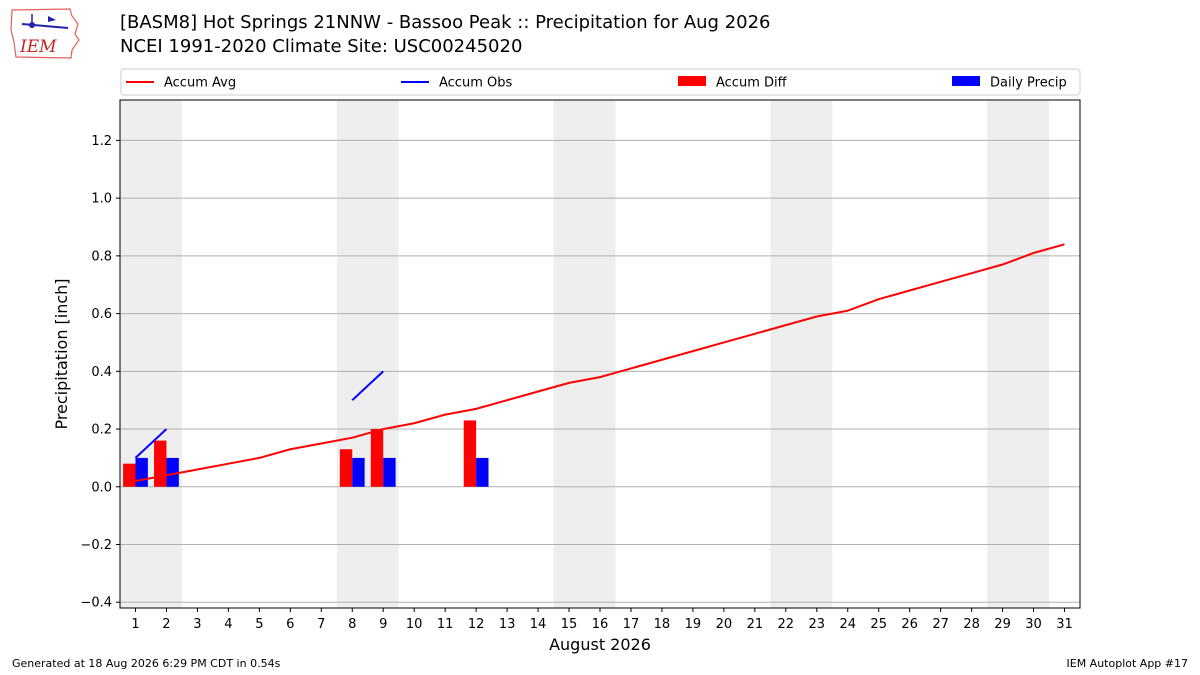 The image size is (1200, 675). I want to click on legend-label: Accum Obs, so click(475, 83).